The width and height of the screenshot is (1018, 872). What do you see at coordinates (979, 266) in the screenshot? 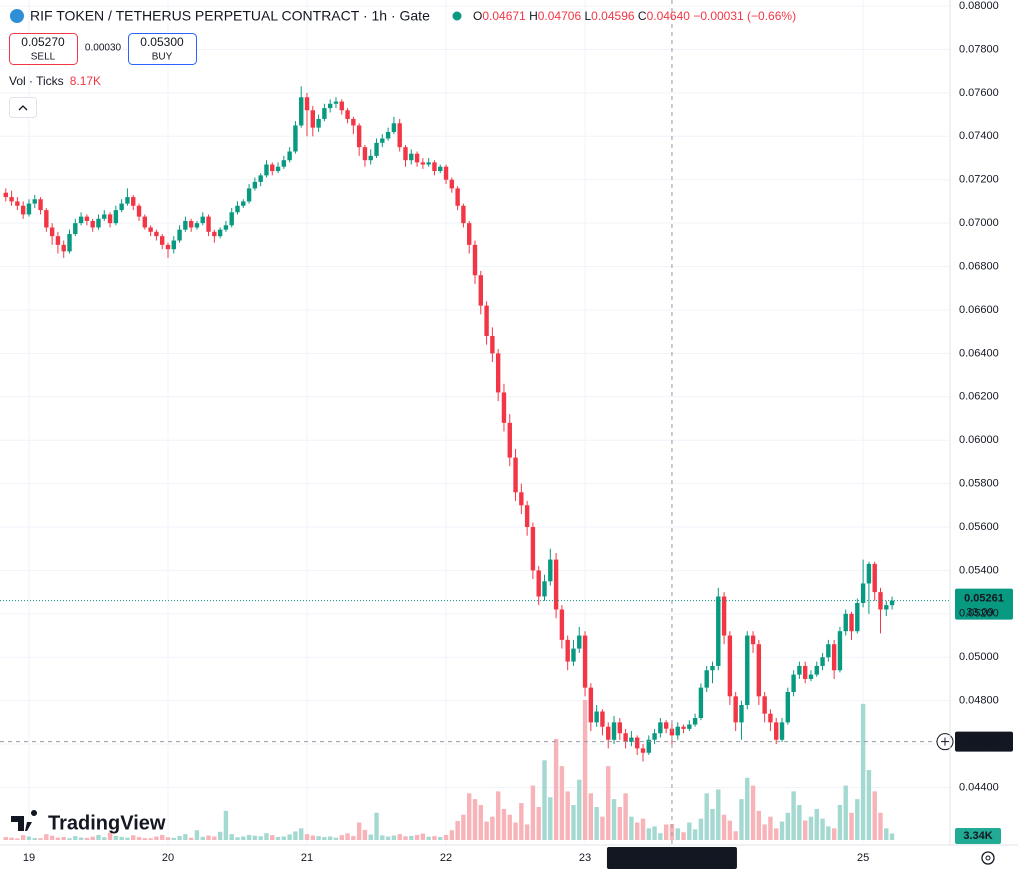
I see `y-tick-label: 0.06800` at bounding box center [979, 266].